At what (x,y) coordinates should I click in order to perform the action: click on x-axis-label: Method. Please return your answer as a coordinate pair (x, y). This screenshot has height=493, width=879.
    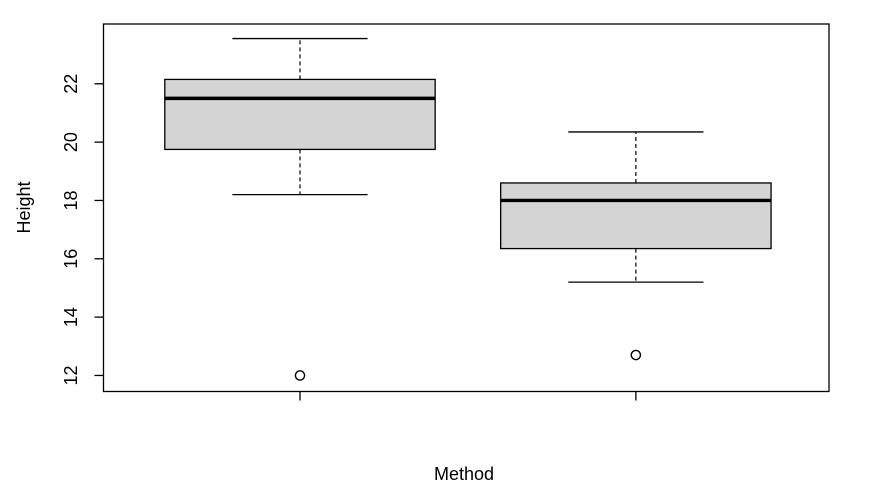
    Looking at the image, I should click on (464, 474).